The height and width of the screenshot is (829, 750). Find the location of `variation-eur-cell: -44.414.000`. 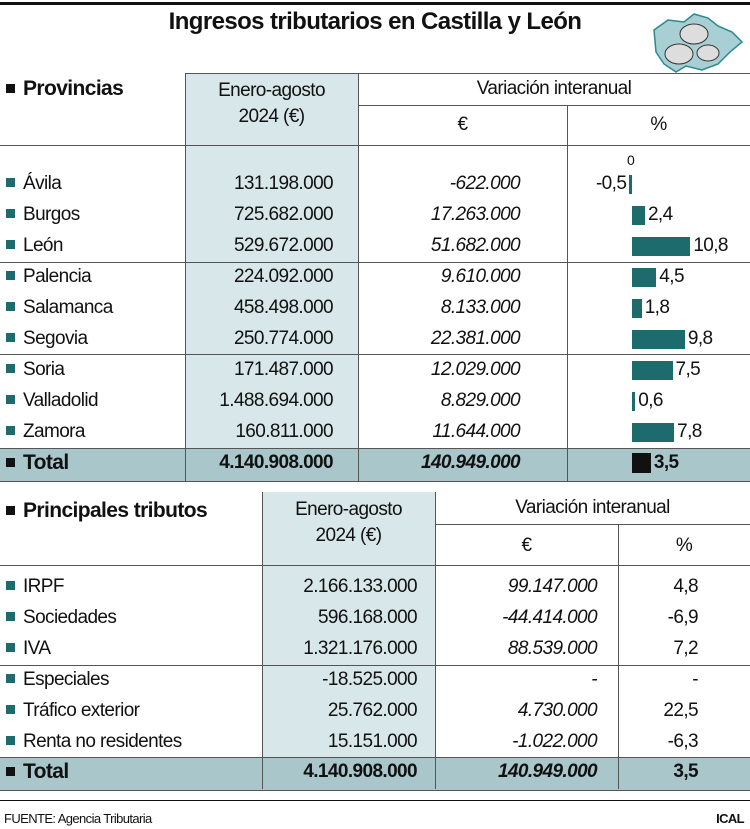

variation-eur-cell: -44.414.000 is located at coordinates (549, 617).